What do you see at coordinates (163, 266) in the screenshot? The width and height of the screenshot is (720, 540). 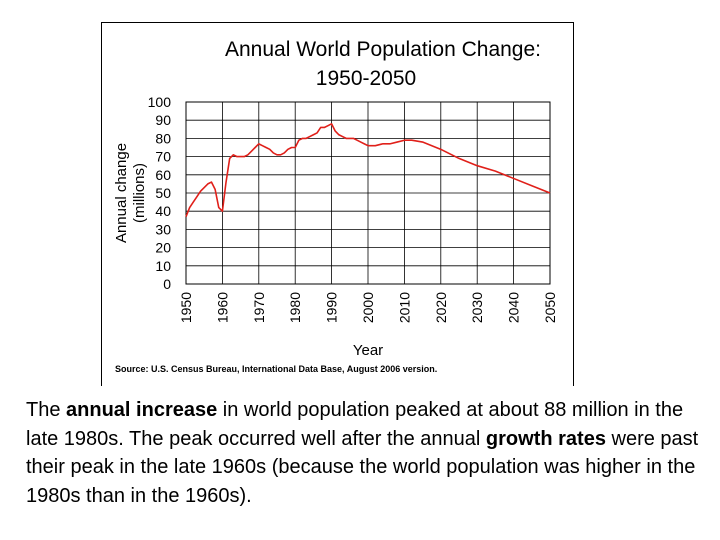 I see `y-tick-label: 10` at bounding box center [163, 266].